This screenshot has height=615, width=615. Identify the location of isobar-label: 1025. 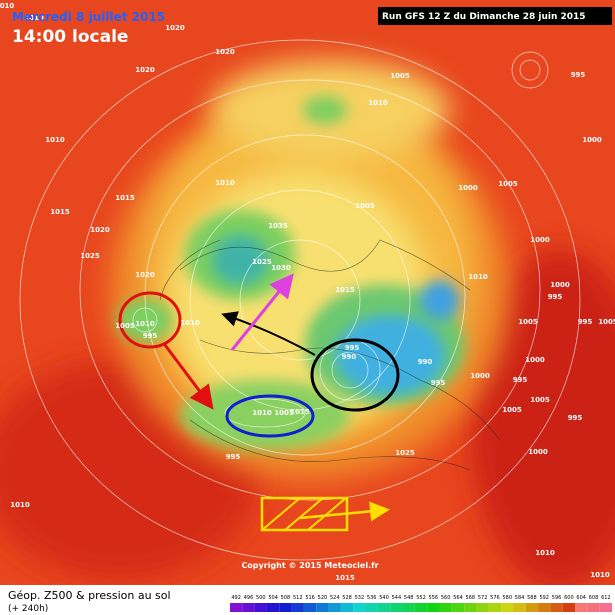
(90, 256).